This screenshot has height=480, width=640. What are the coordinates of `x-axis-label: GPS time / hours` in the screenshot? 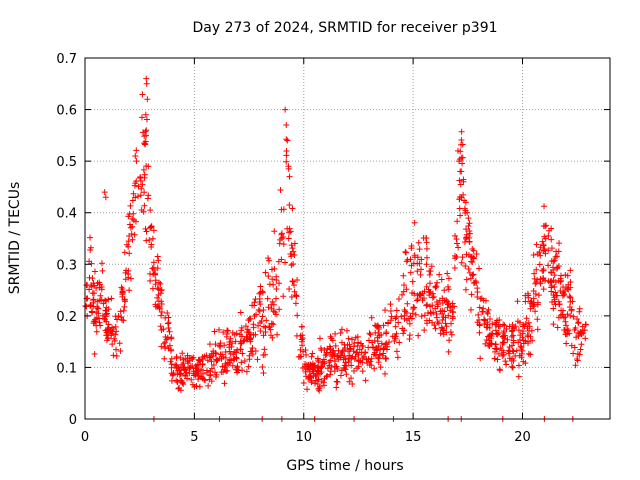 It's located at (344, 466).